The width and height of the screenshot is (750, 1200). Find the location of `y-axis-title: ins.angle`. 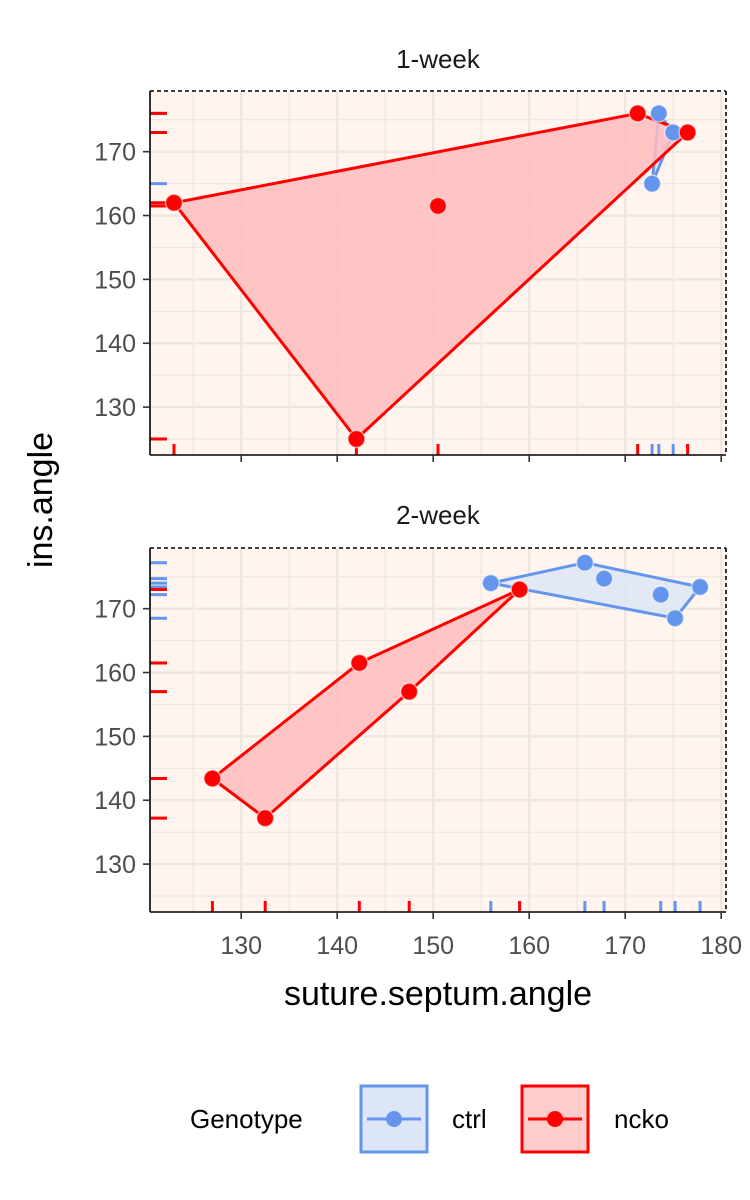

y-axis-title: ins.angle is located at coordinates (41, 500).